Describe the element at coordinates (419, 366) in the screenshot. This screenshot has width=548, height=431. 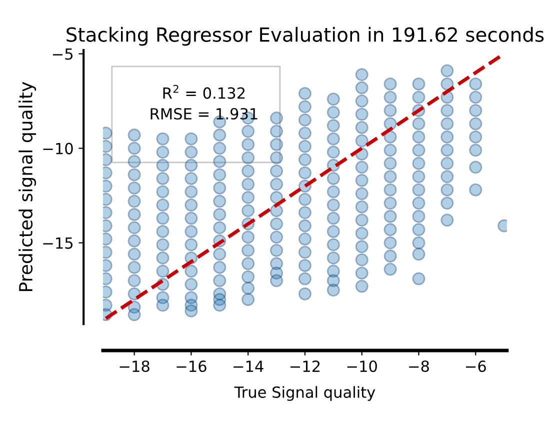
I see `x-tick-label: −8` at that location.